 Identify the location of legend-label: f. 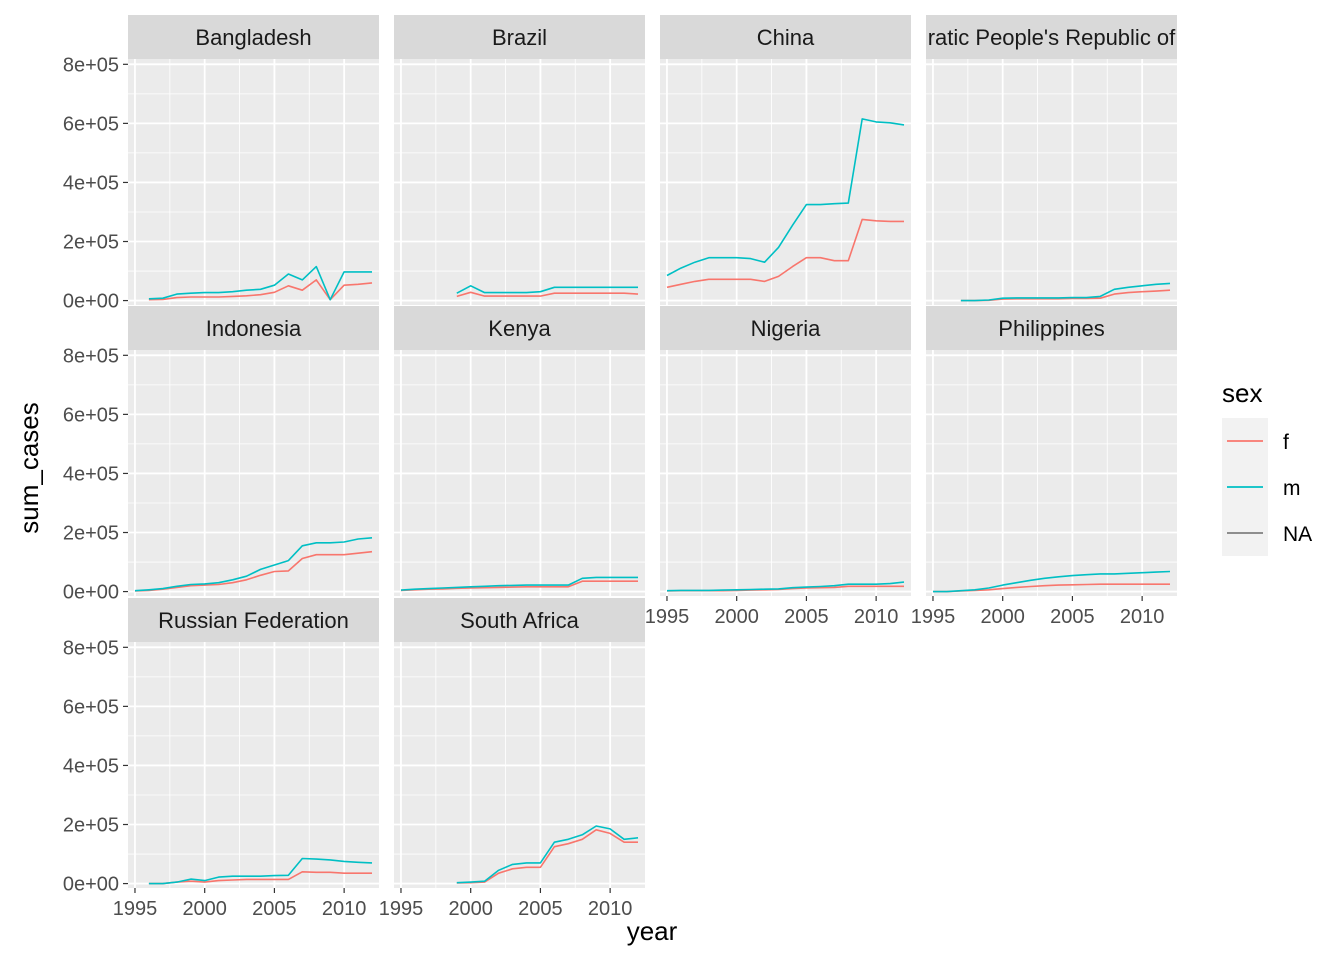
(1286, 442).